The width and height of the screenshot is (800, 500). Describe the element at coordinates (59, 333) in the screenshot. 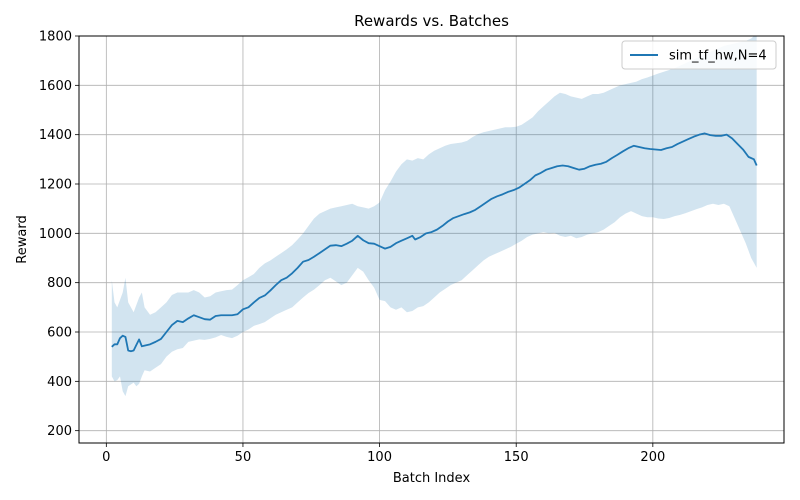

I see `y-tick-label: 600` at that location.